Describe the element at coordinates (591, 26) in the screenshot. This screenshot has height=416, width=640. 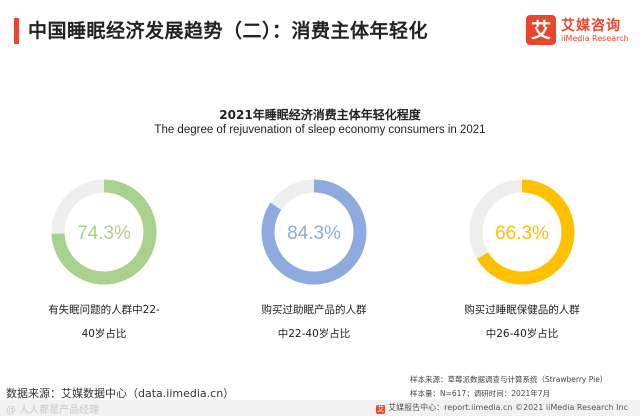
I see `logo-text-cn: 艾媒咨询` at that location.